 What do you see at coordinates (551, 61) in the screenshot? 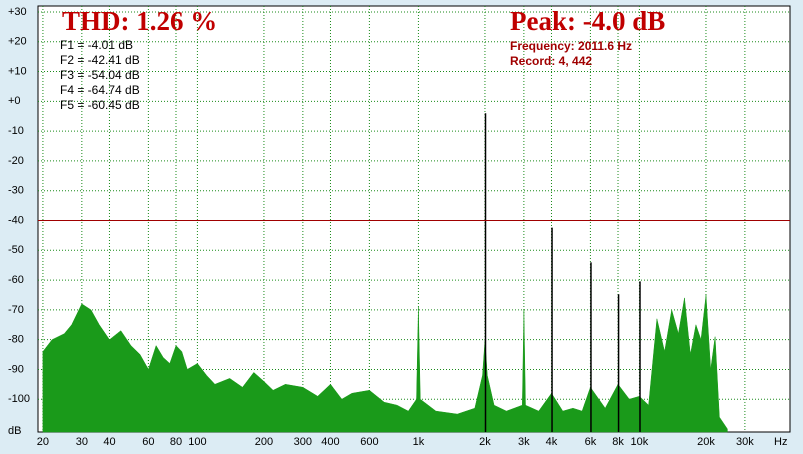
I see `record-label: Record: 4, 442` at bounding box center [551, 61].